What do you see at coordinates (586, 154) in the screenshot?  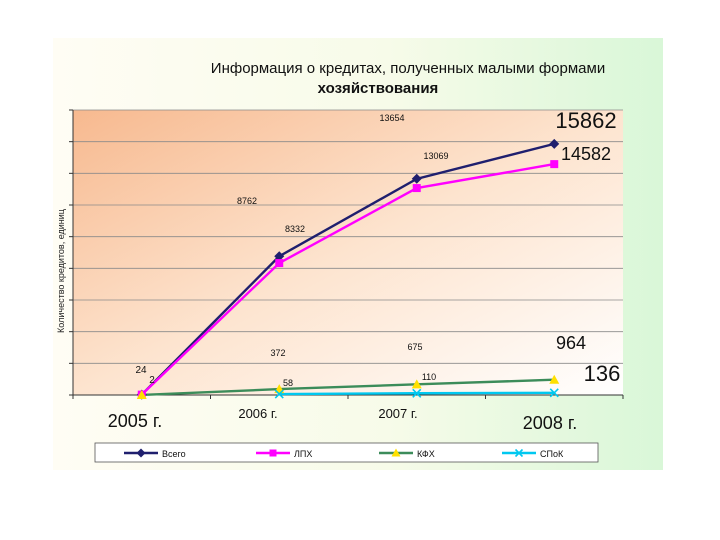 I see `data-label: 14582` at bounding box center [586, 154].